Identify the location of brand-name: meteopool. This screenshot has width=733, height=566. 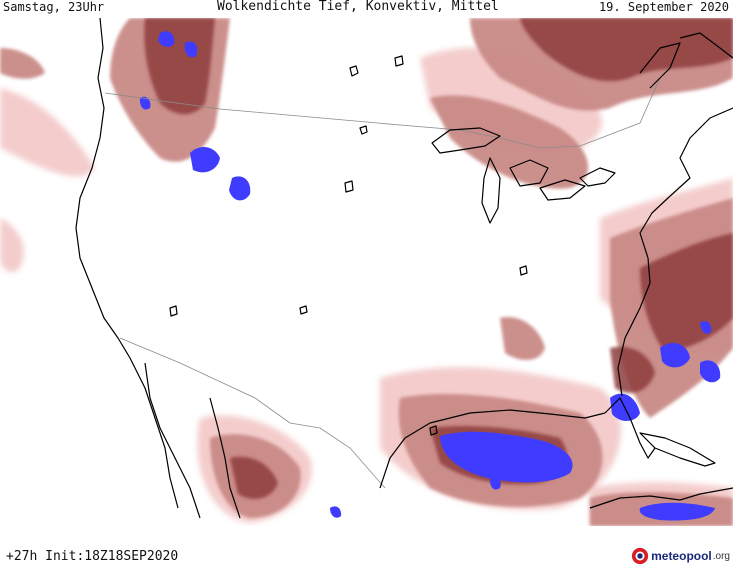
(681, 556).